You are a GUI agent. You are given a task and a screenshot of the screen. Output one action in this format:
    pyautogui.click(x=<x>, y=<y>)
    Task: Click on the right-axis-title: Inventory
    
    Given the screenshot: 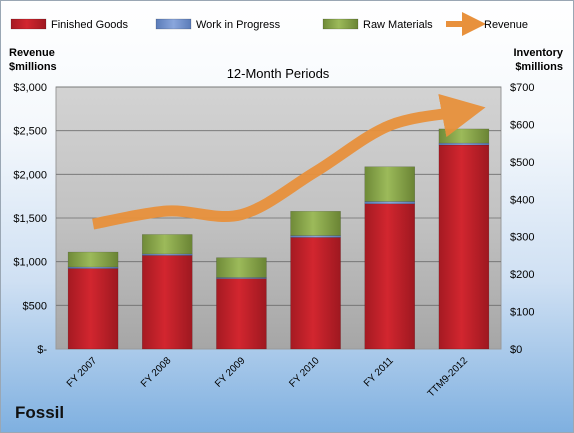 What is the action you would take?
    pyautogui.click(x=538, y=53)
    